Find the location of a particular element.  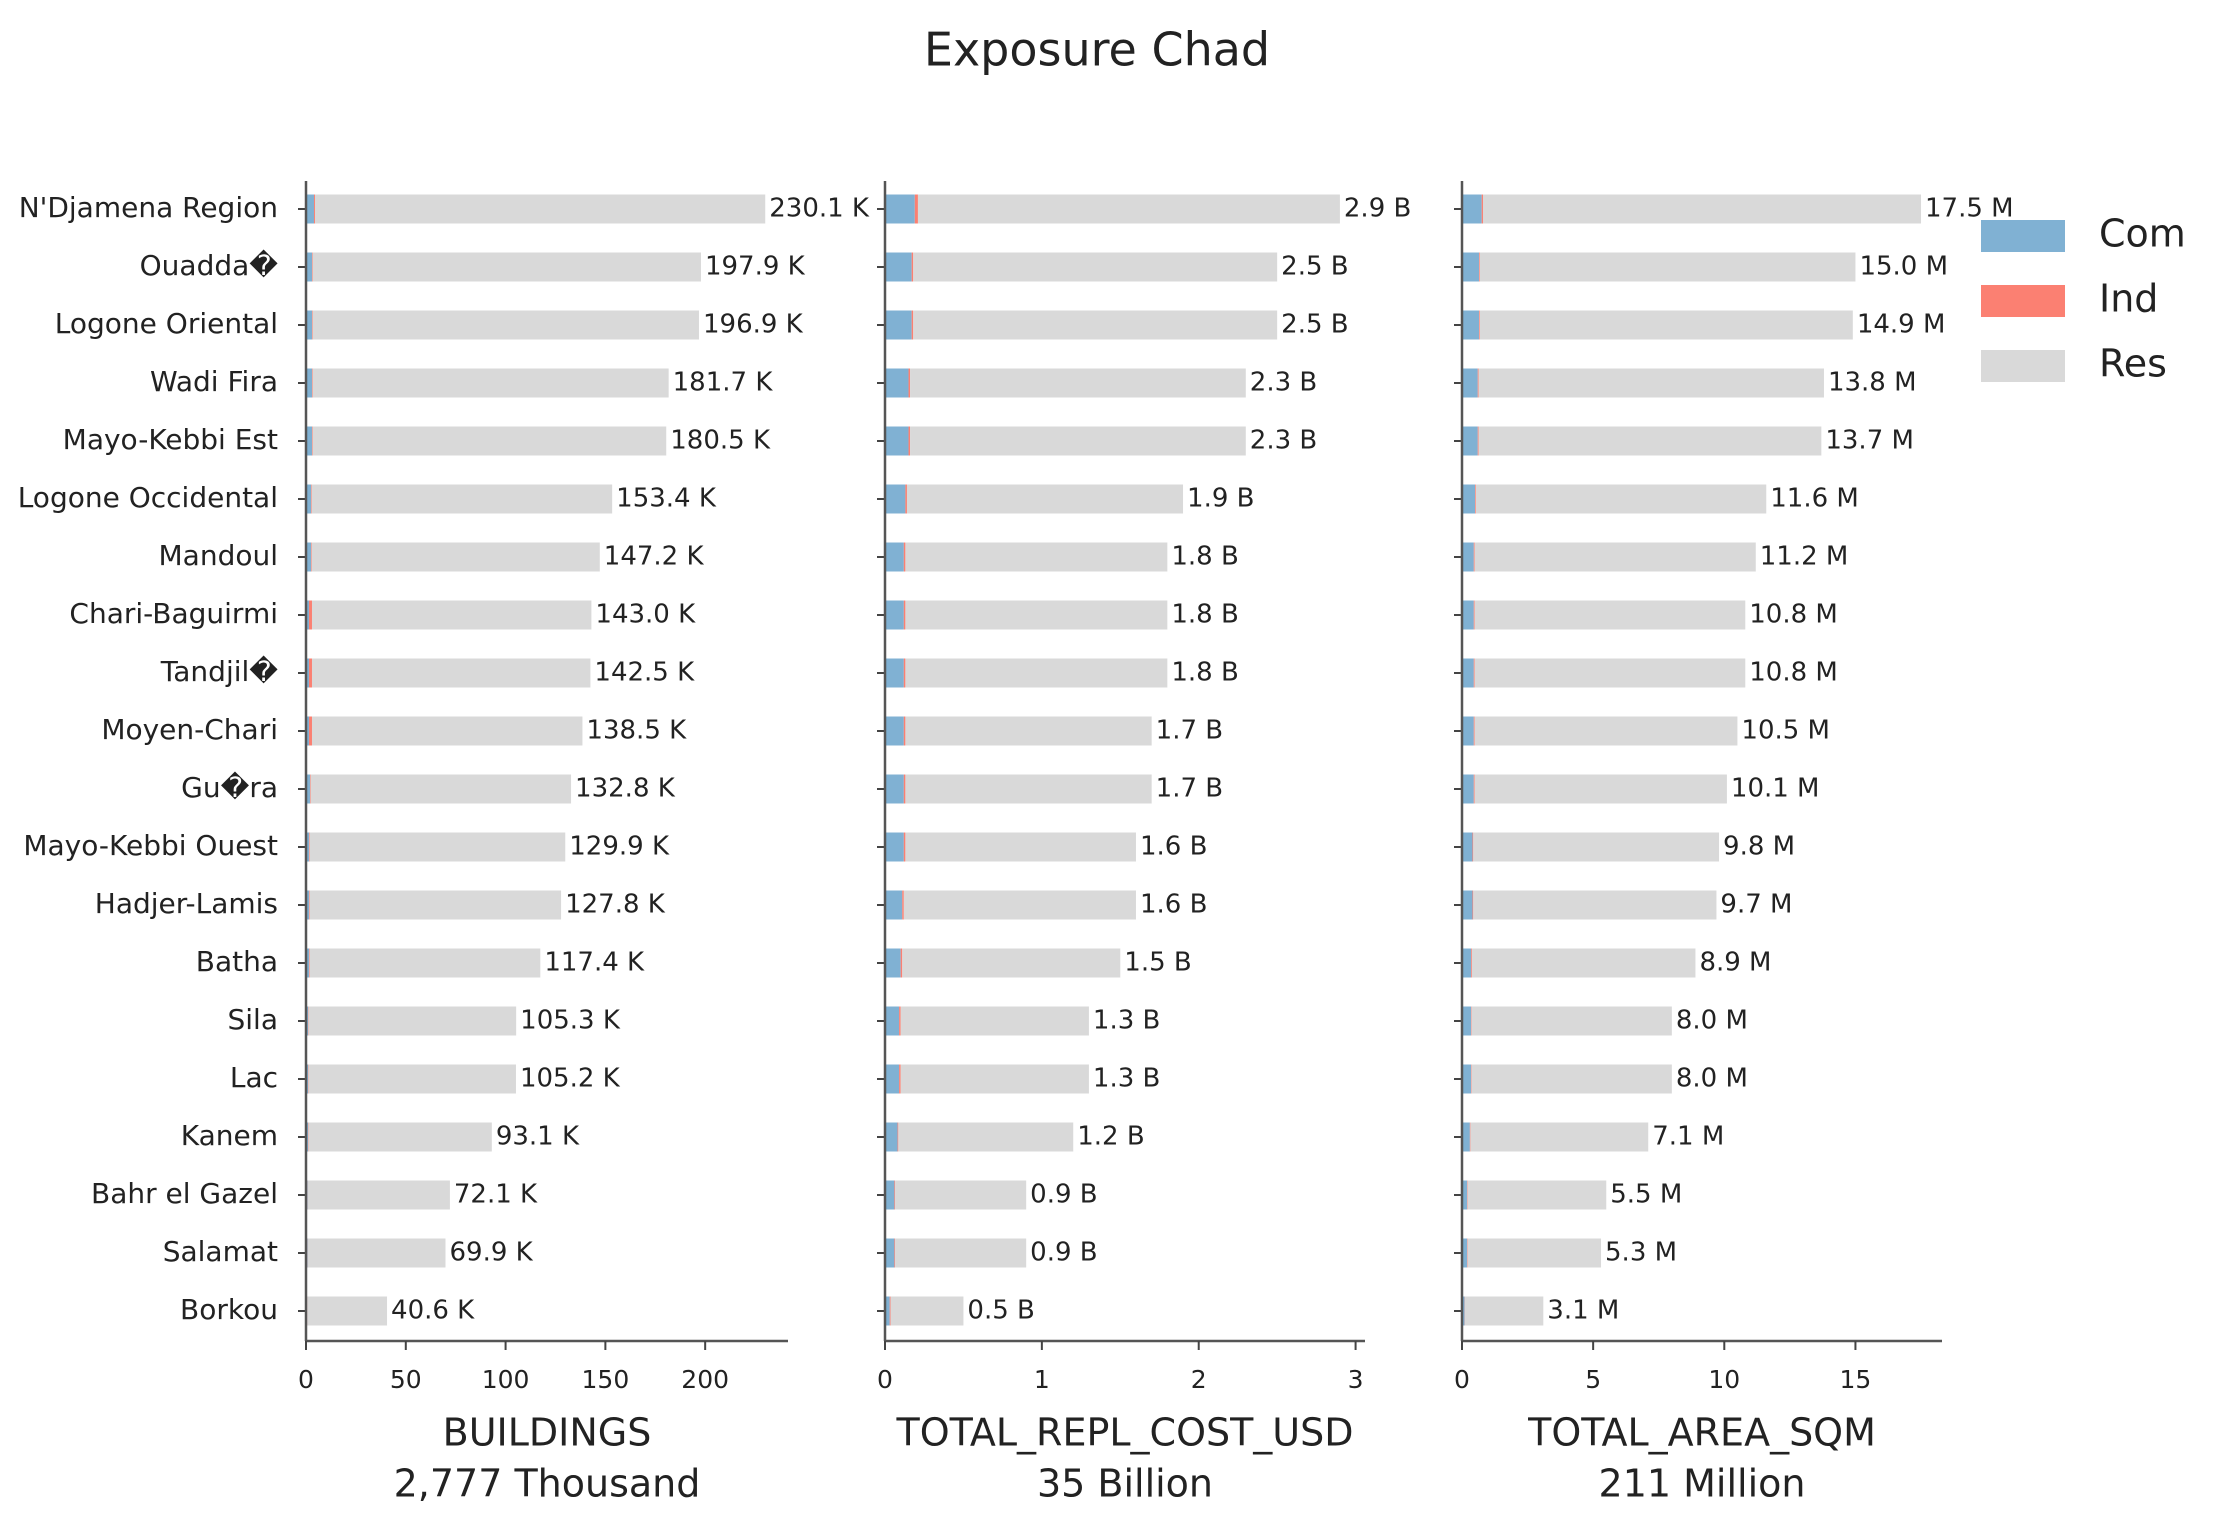

legend-label: Ind is located at coordinates (2128, 299).